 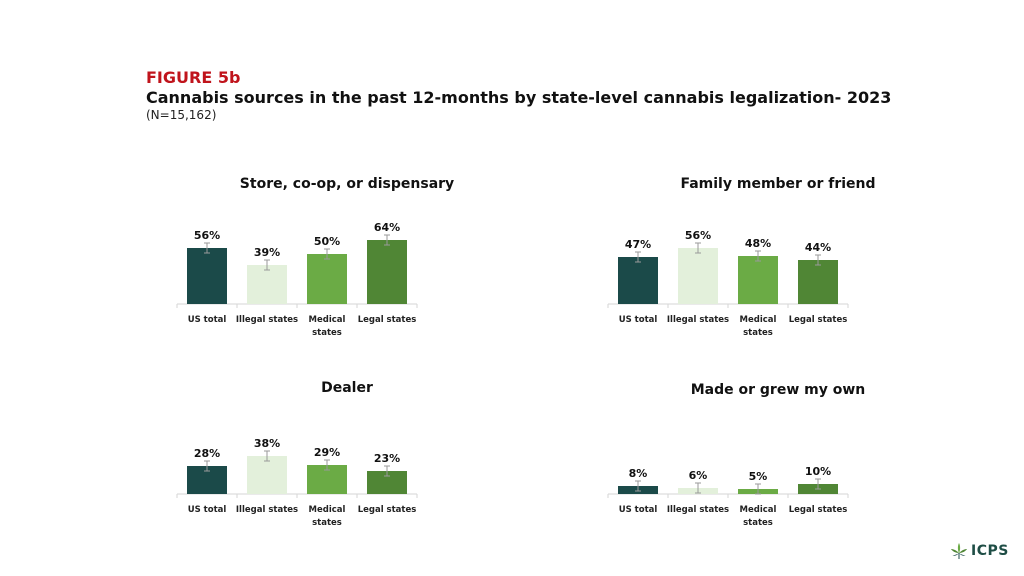 What do you see at coordinates (207, 453) in the screenshot?
I see `data-label: 28%` at bounding box center [207, 453].